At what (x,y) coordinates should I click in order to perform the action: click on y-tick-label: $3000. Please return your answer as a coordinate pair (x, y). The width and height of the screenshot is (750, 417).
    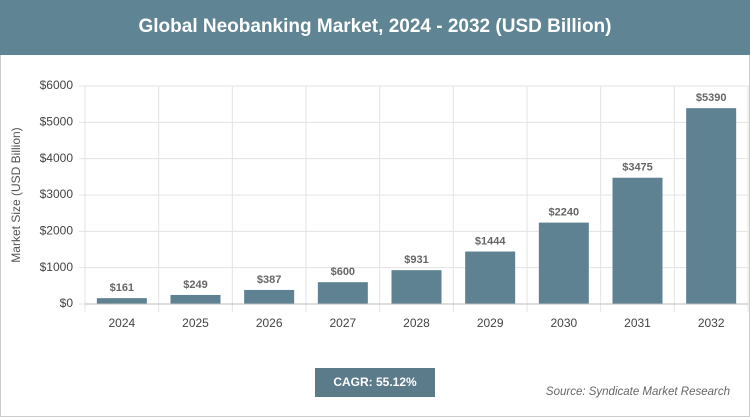
    Looking at the image, I should click on (57, 194).